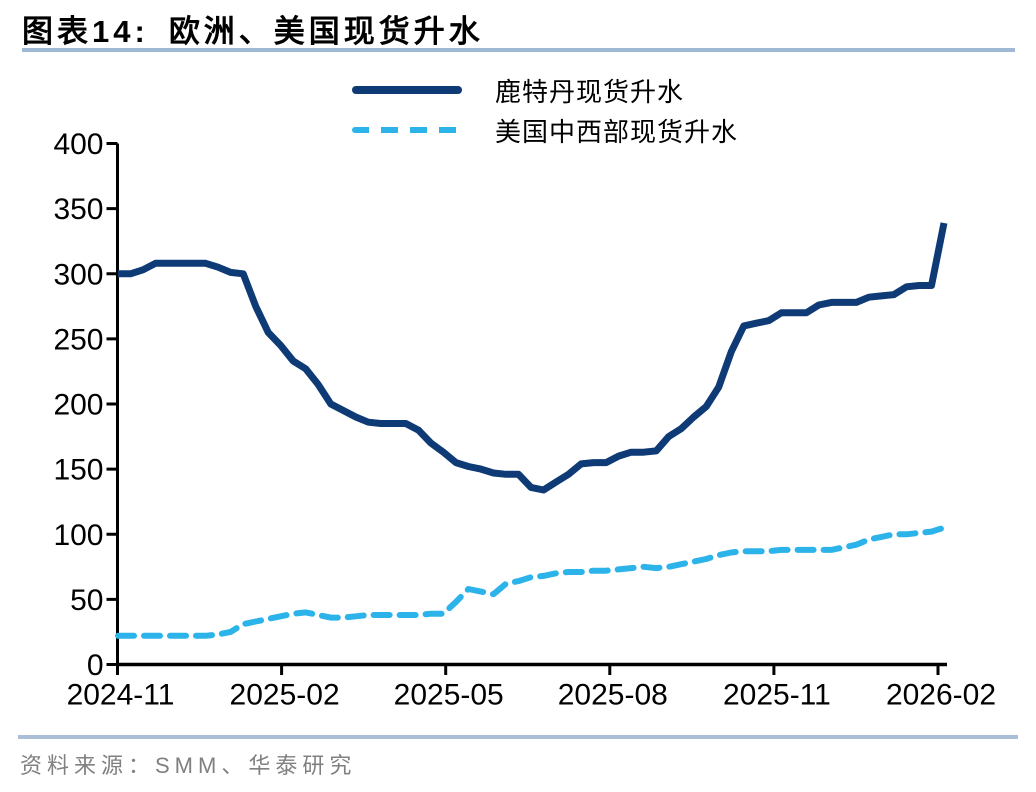 The height and width of the screenshot is (792, 1036). Describe the element at coordinates (531, 581) in the screenshot. I see `series-midwest-line` at that location.